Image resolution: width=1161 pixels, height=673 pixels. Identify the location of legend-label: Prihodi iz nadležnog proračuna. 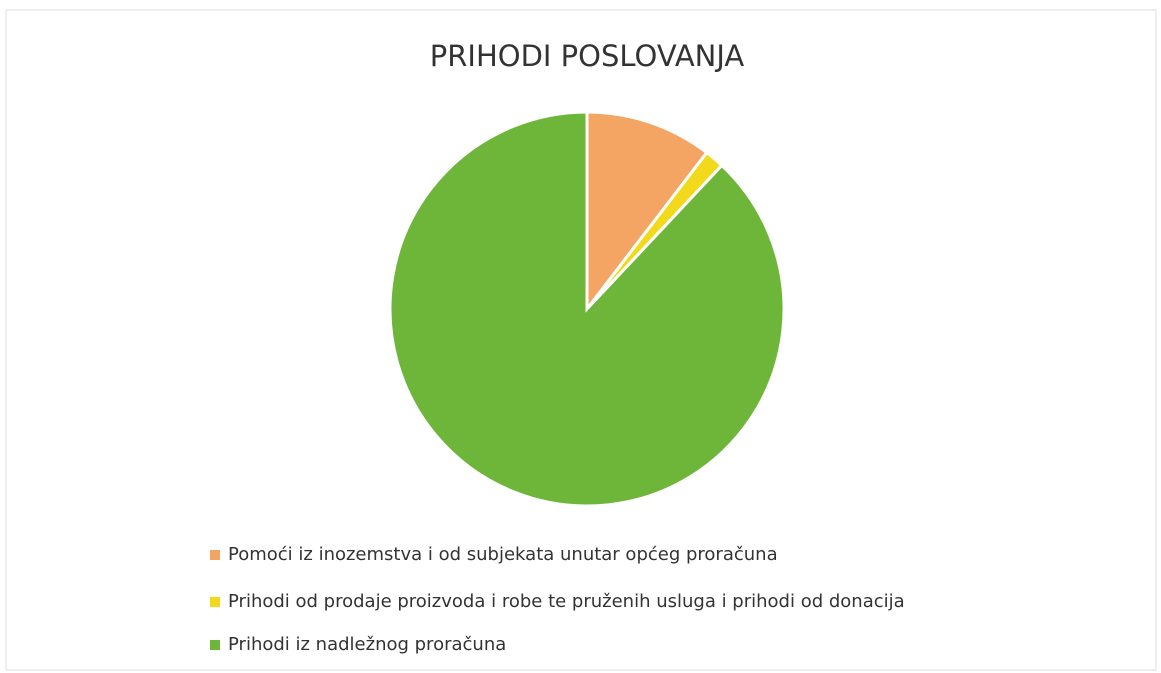
(367, 644).